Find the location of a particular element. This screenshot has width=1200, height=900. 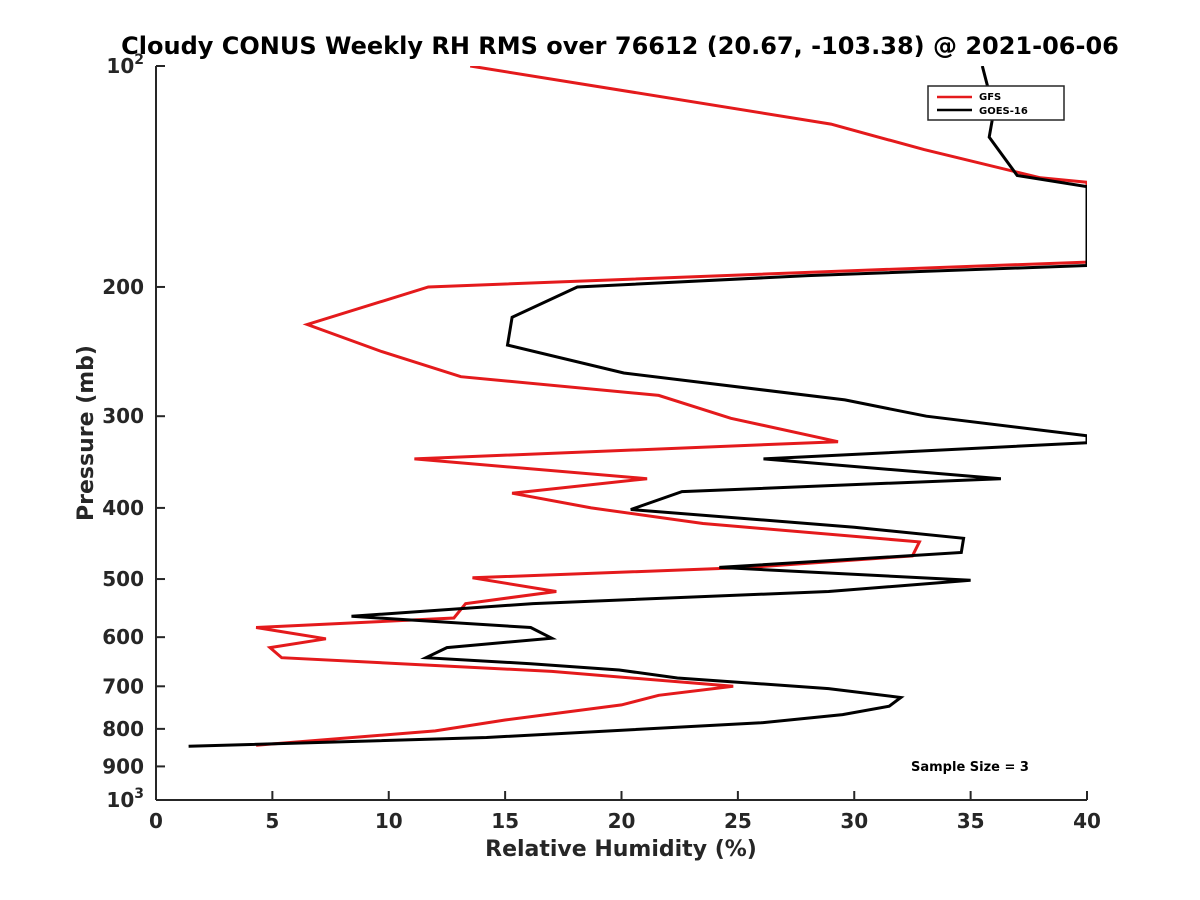

y-tick-label: 900 is located at coordinates (123, 766).